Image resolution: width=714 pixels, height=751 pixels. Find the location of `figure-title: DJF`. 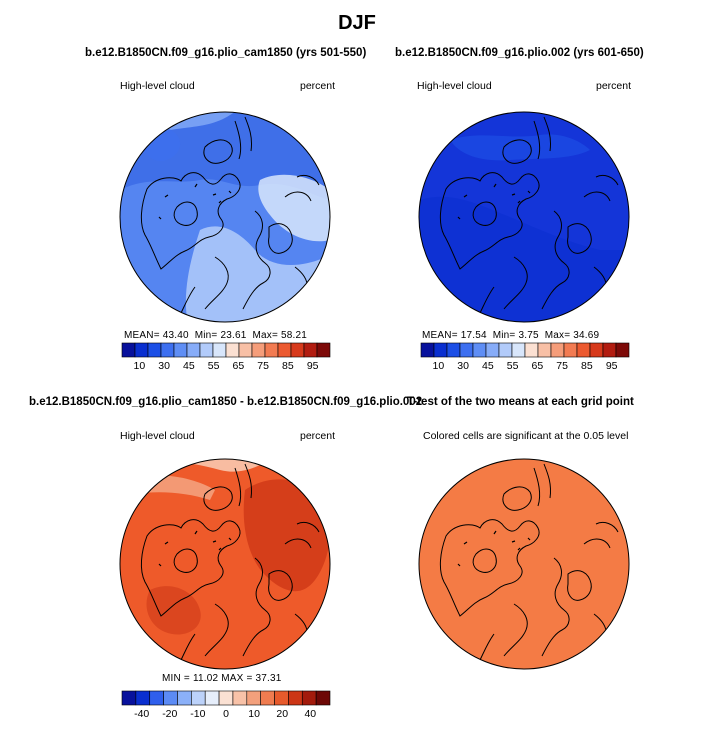

figure-title: DJF is located at coordinates (357, 23).